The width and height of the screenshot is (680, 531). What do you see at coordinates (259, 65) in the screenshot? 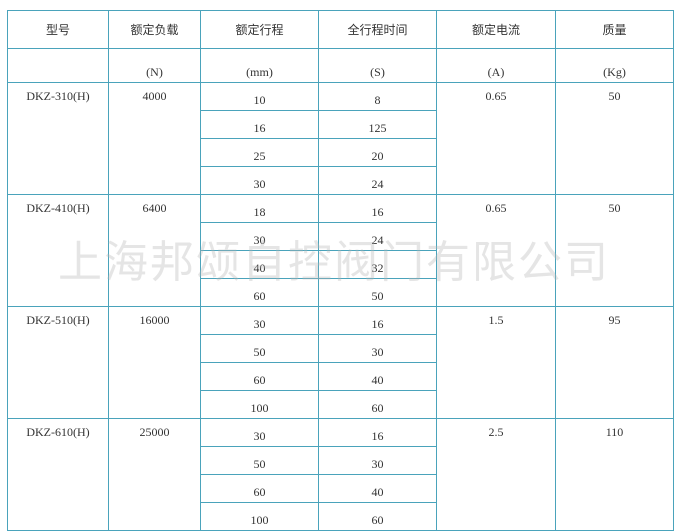
I see `unit-stroke: (mm)` at bounding box center [259, 65].